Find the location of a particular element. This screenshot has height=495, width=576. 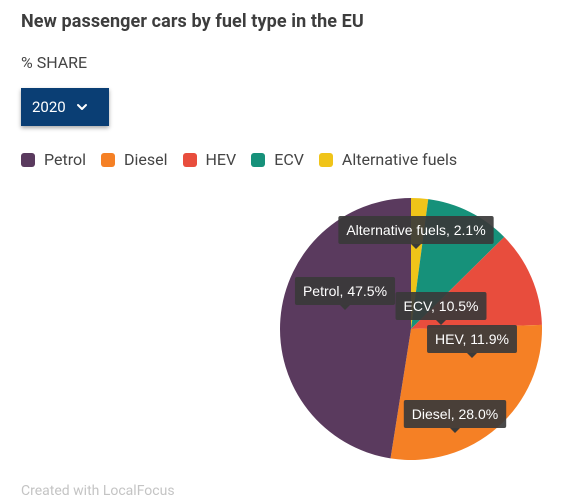

chevron-down-icon is located at coordinates (81, 107).